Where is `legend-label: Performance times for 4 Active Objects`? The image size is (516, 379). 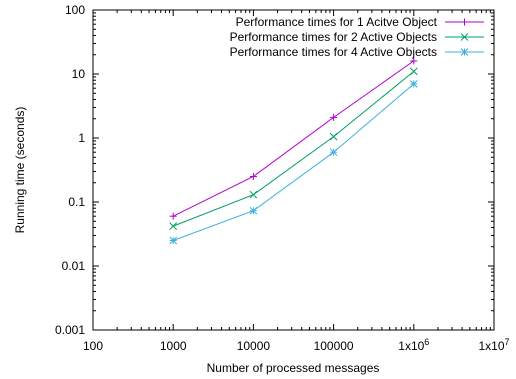
legend-label: Performance times for 4 Active Objects is located at coordinates (333, 52).